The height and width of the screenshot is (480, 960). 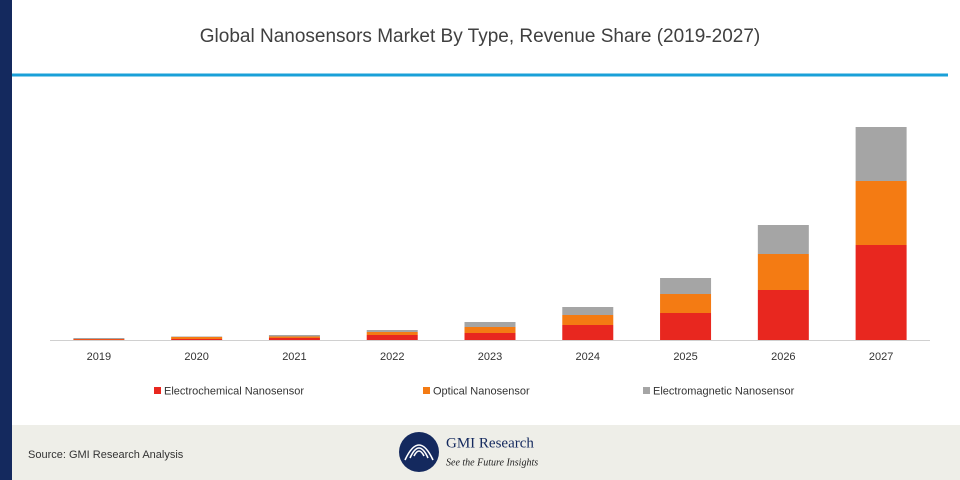 I want to click on x-tick-label: 2025, so click(x=685, y=357).